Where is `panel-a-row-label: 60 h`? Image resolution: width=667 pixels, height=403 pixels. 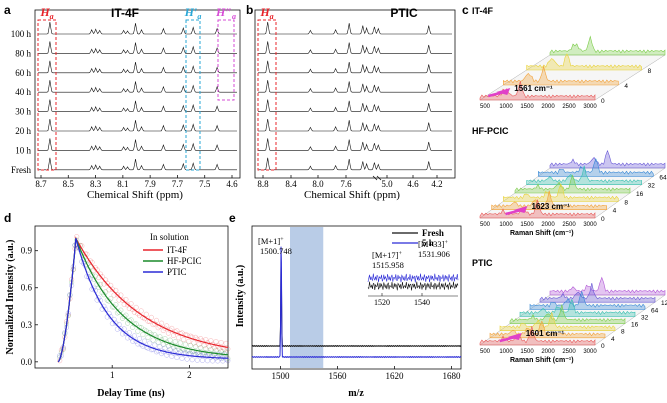
panel-a-row-label: 60 h is located at coordinates (23, 73).